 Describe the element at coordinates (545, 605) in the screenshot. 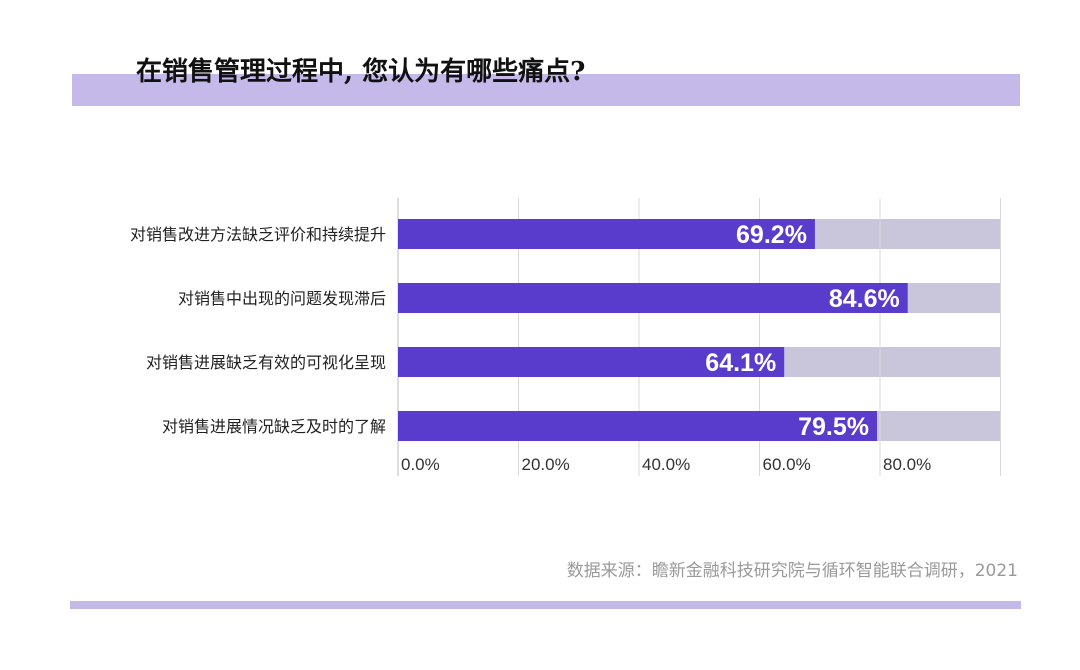

I see `bottom-accent-band` at that location.